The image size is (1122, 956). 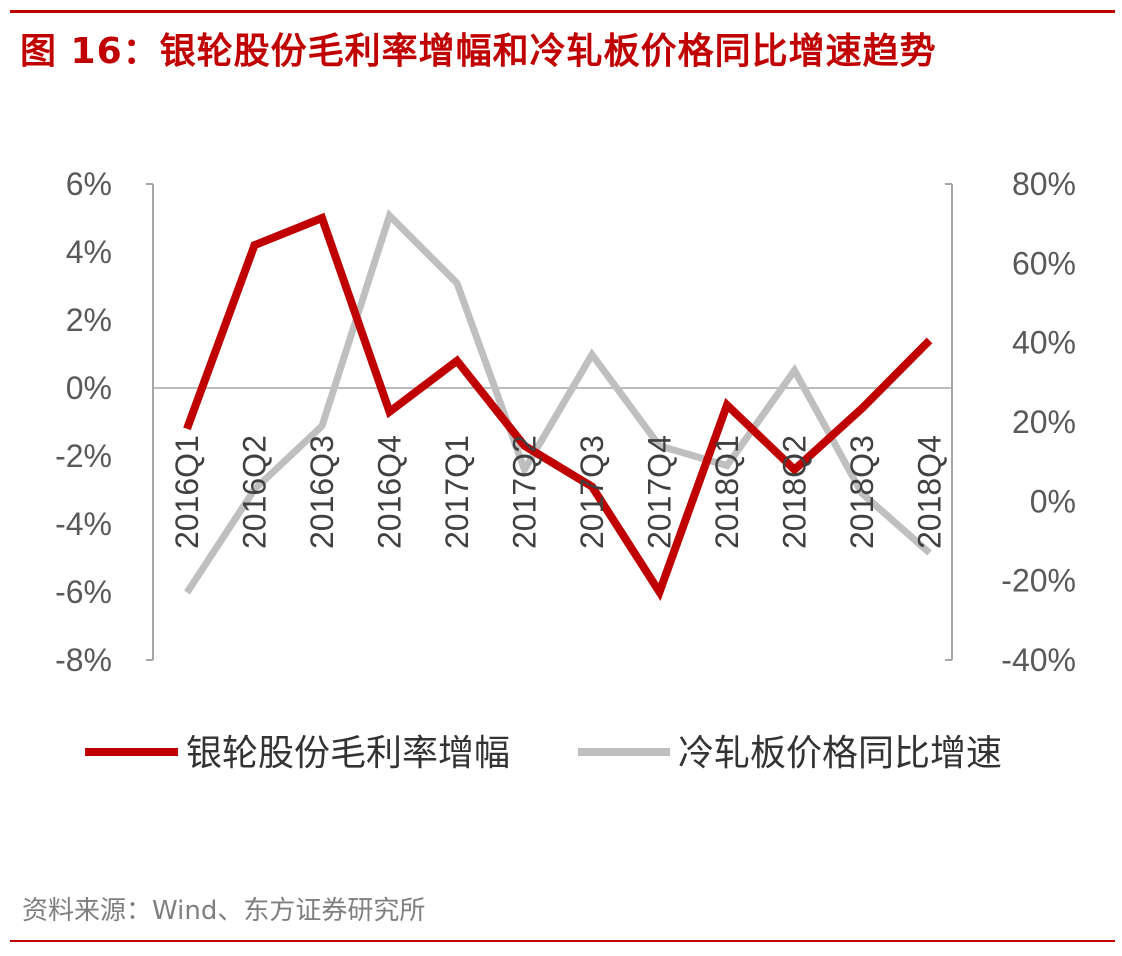 I want to click on category-label: 2017Q1, so click(x=457, y=492).